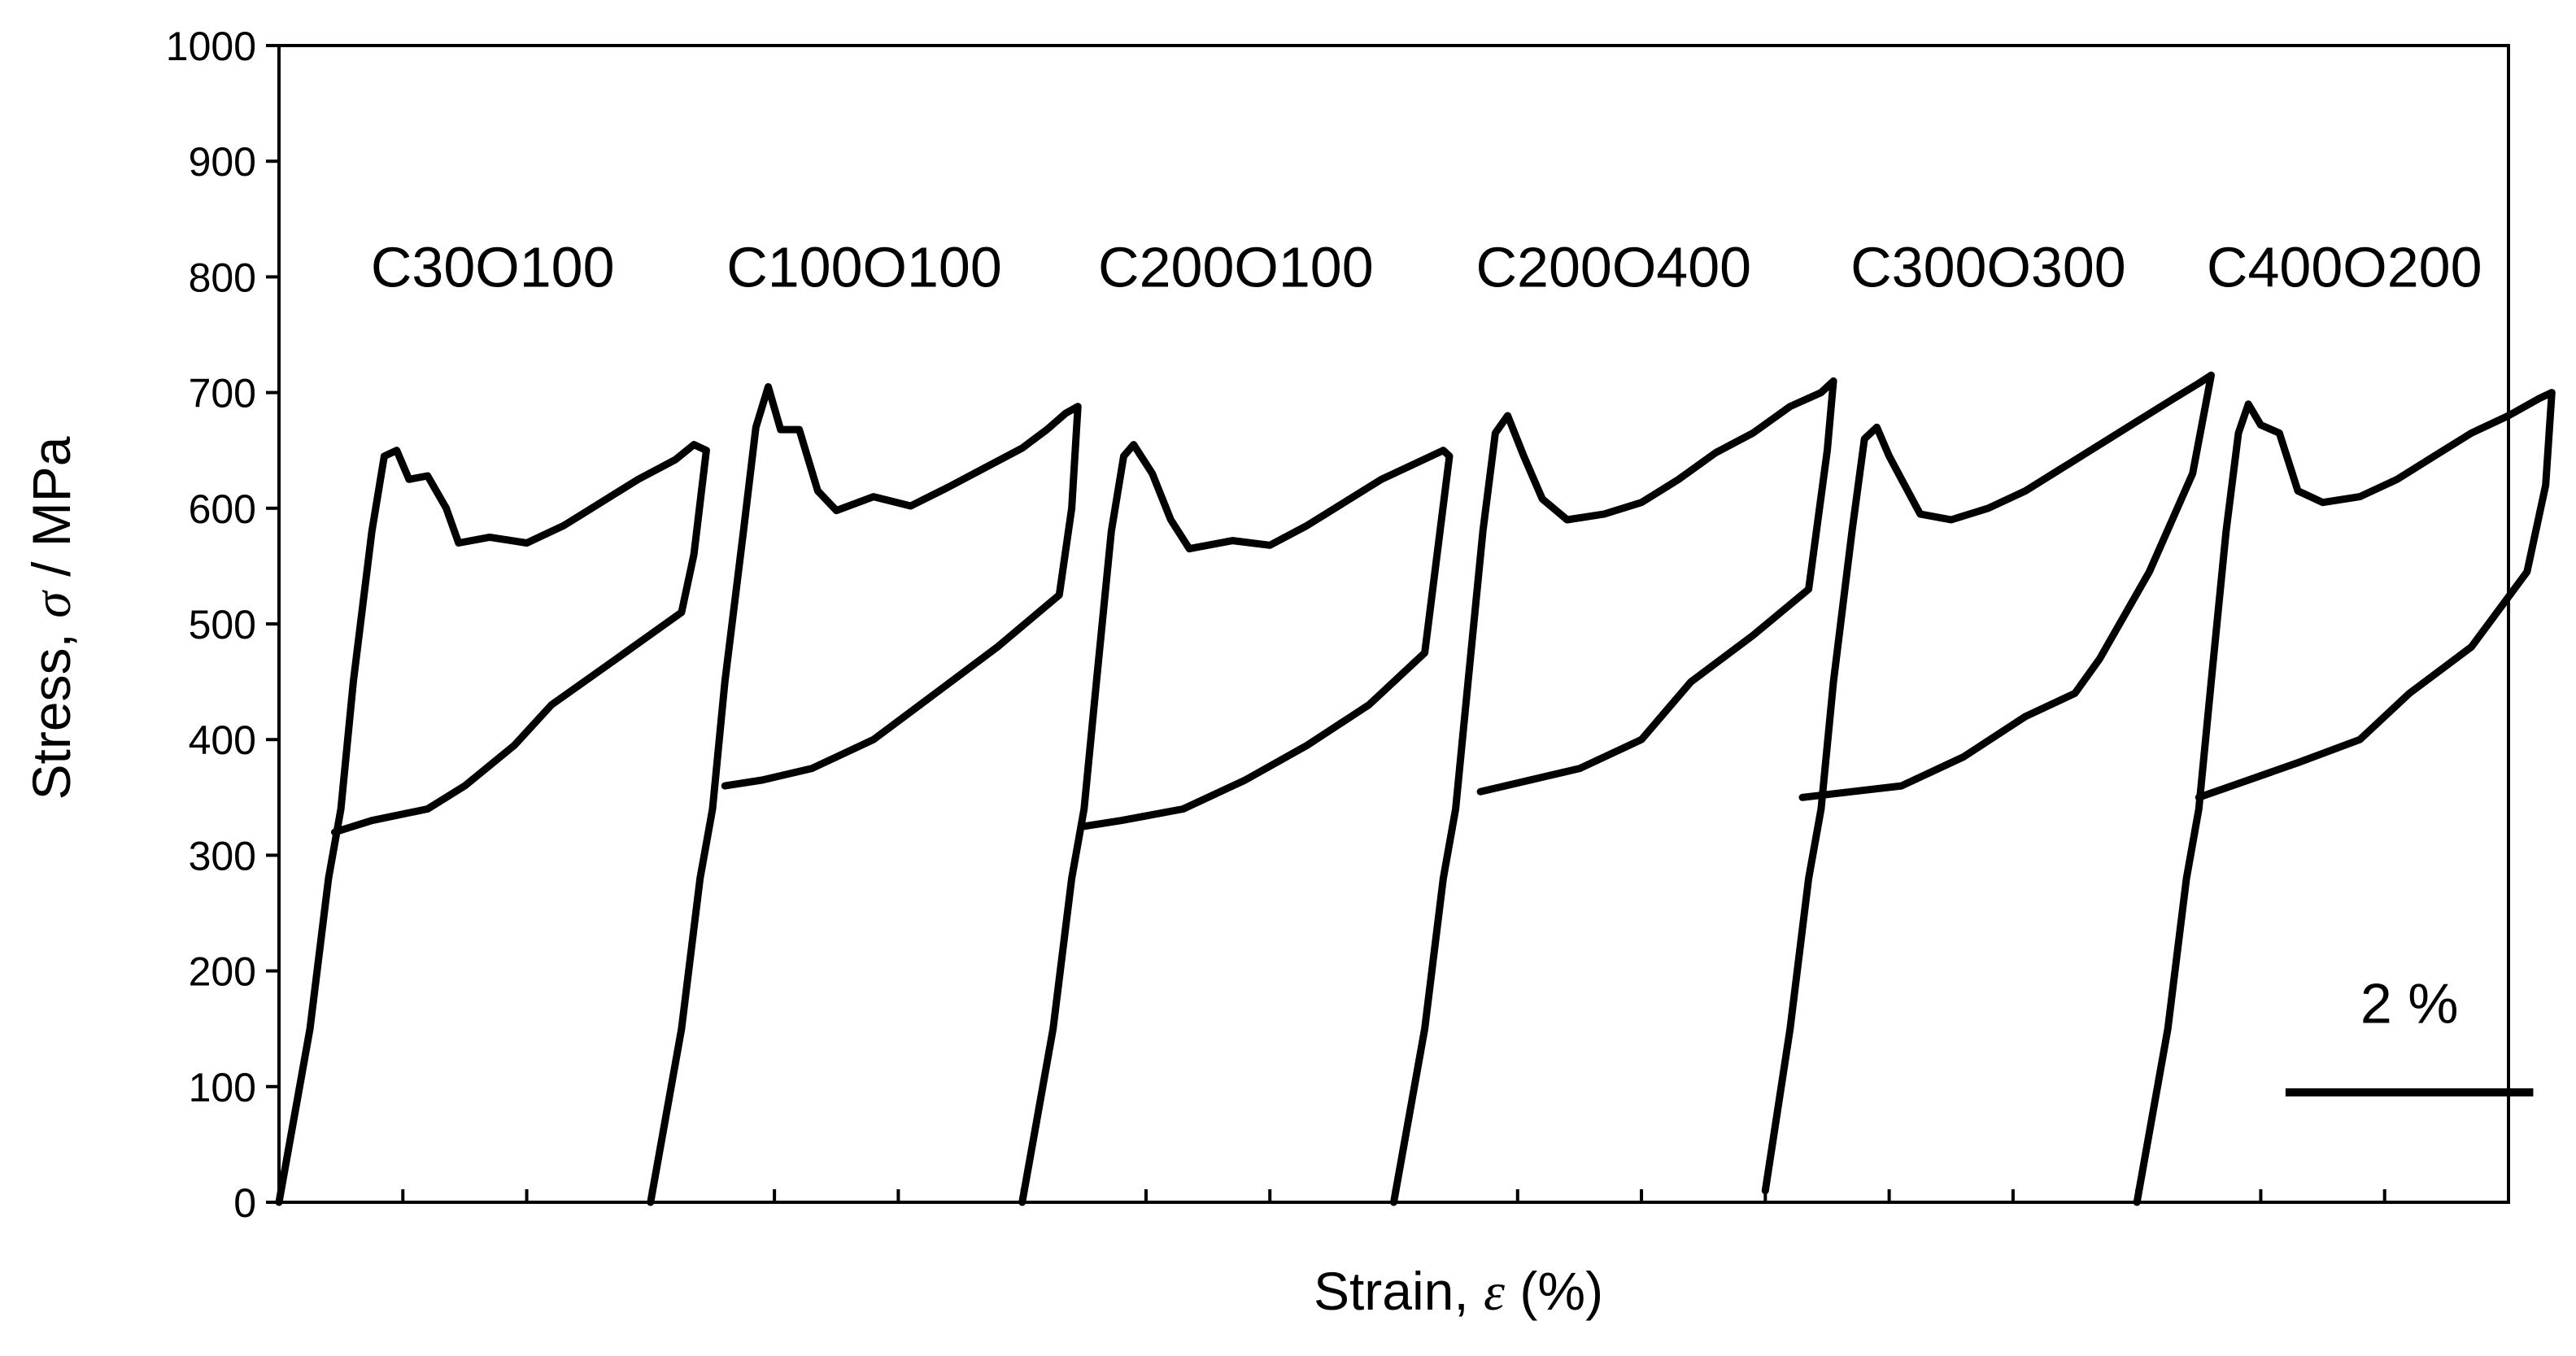  I want to click on series-label-c400o200: C400O200, so click(2344, 267).